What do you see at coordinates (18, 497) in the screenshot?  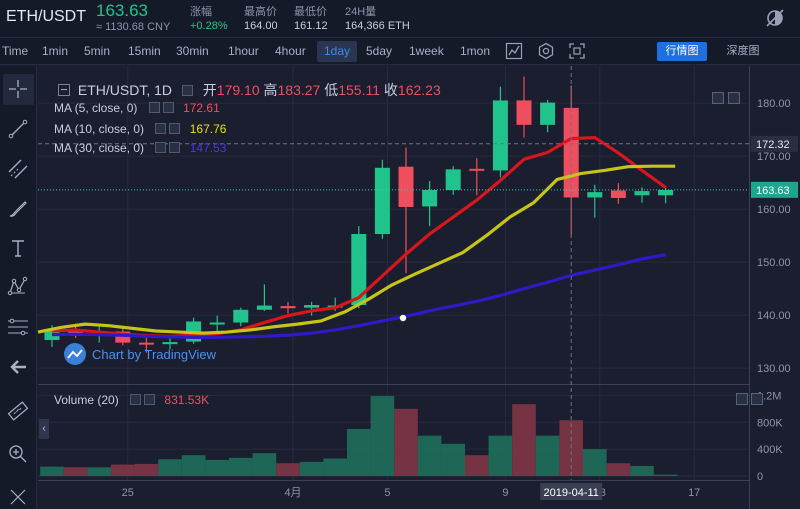 I see `magnet-icon` at bounding box center [18, 497].